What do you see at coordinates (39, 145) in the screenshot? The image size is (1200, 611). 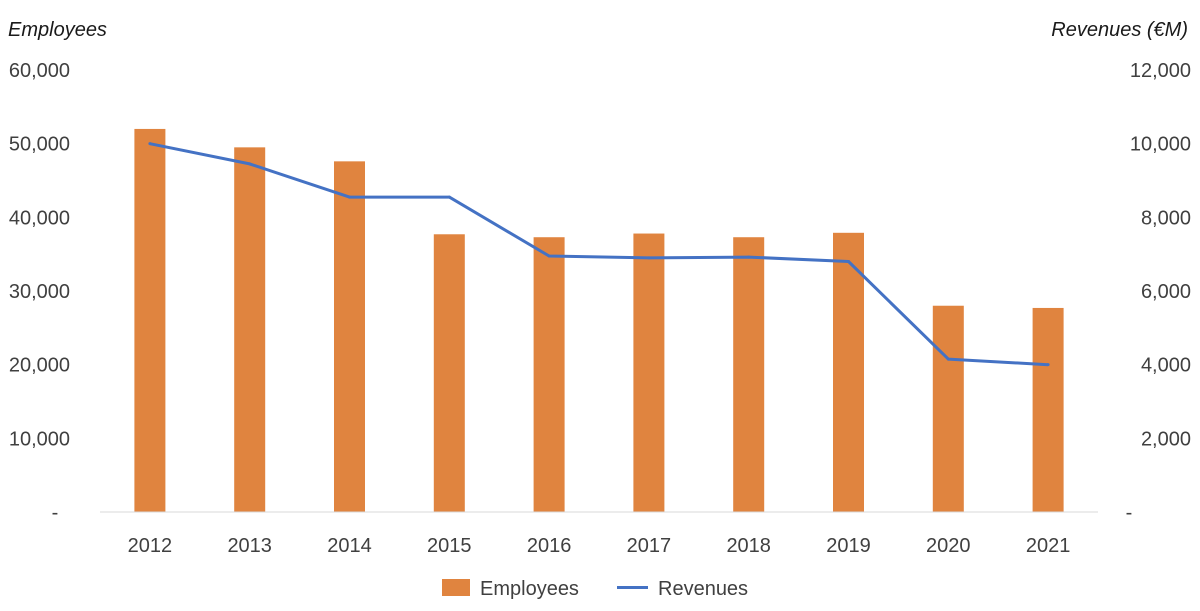 I see `y-left-tick-label: 50,000` at bounding box center [39, 145].